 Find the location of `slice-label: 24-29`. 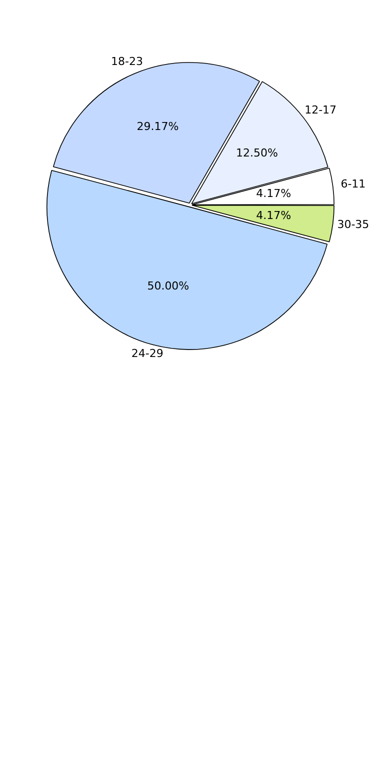

slice-label: 24-29 is located at coordinates (147, 353).